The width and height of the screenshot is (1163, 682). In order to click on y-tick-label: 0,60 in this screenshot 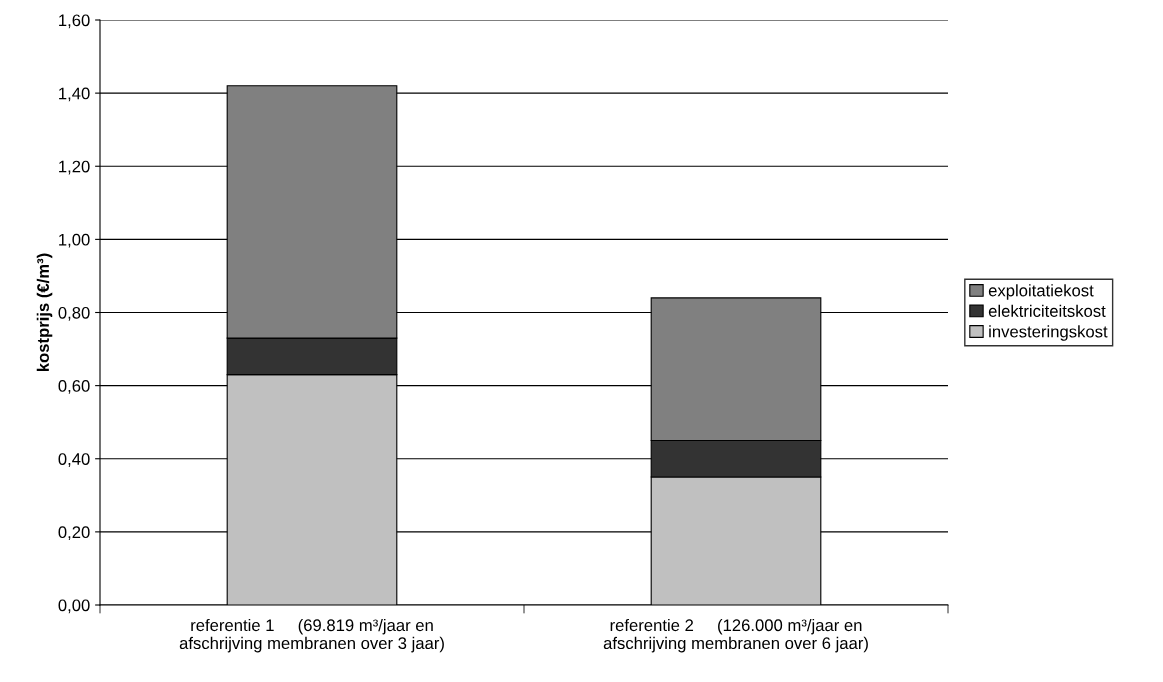, I will do `click(74, 387)`.